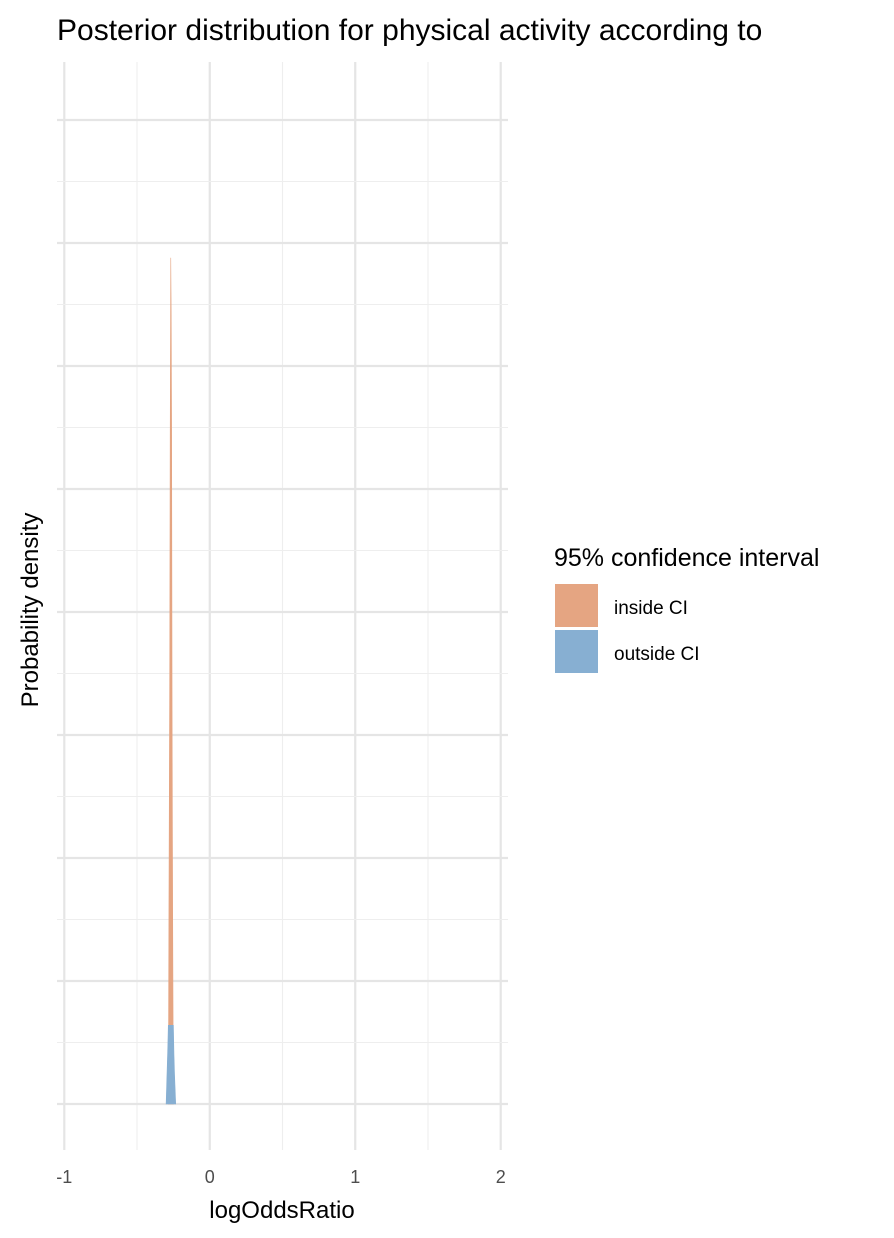 This screenshot has height=1238, width=894. Describe the element at coordinates (686, 558) in the screenshot. I see `legend-title: 95% confidence interval` at that location.